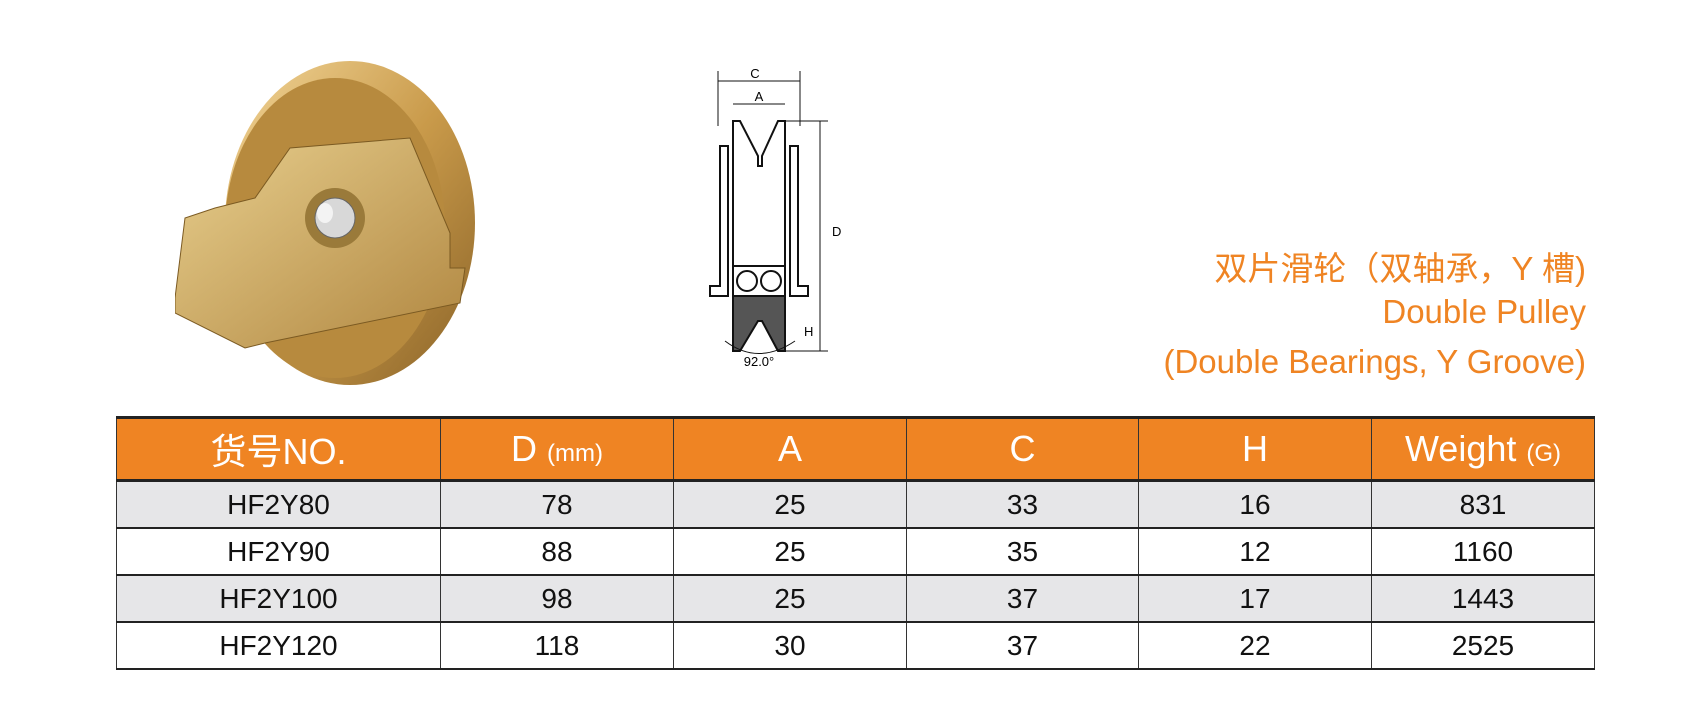  Describe the element at coordinates (278, 552) in the screenshot. I see `cell-no: HF2Y90` at that location.